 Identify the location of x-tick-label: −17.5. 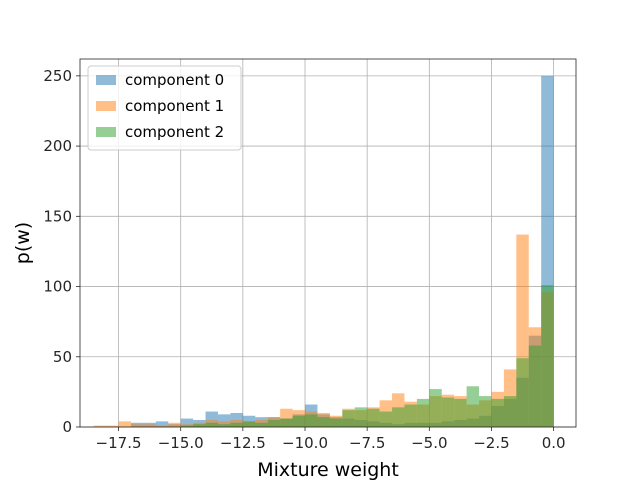
(119, 443).